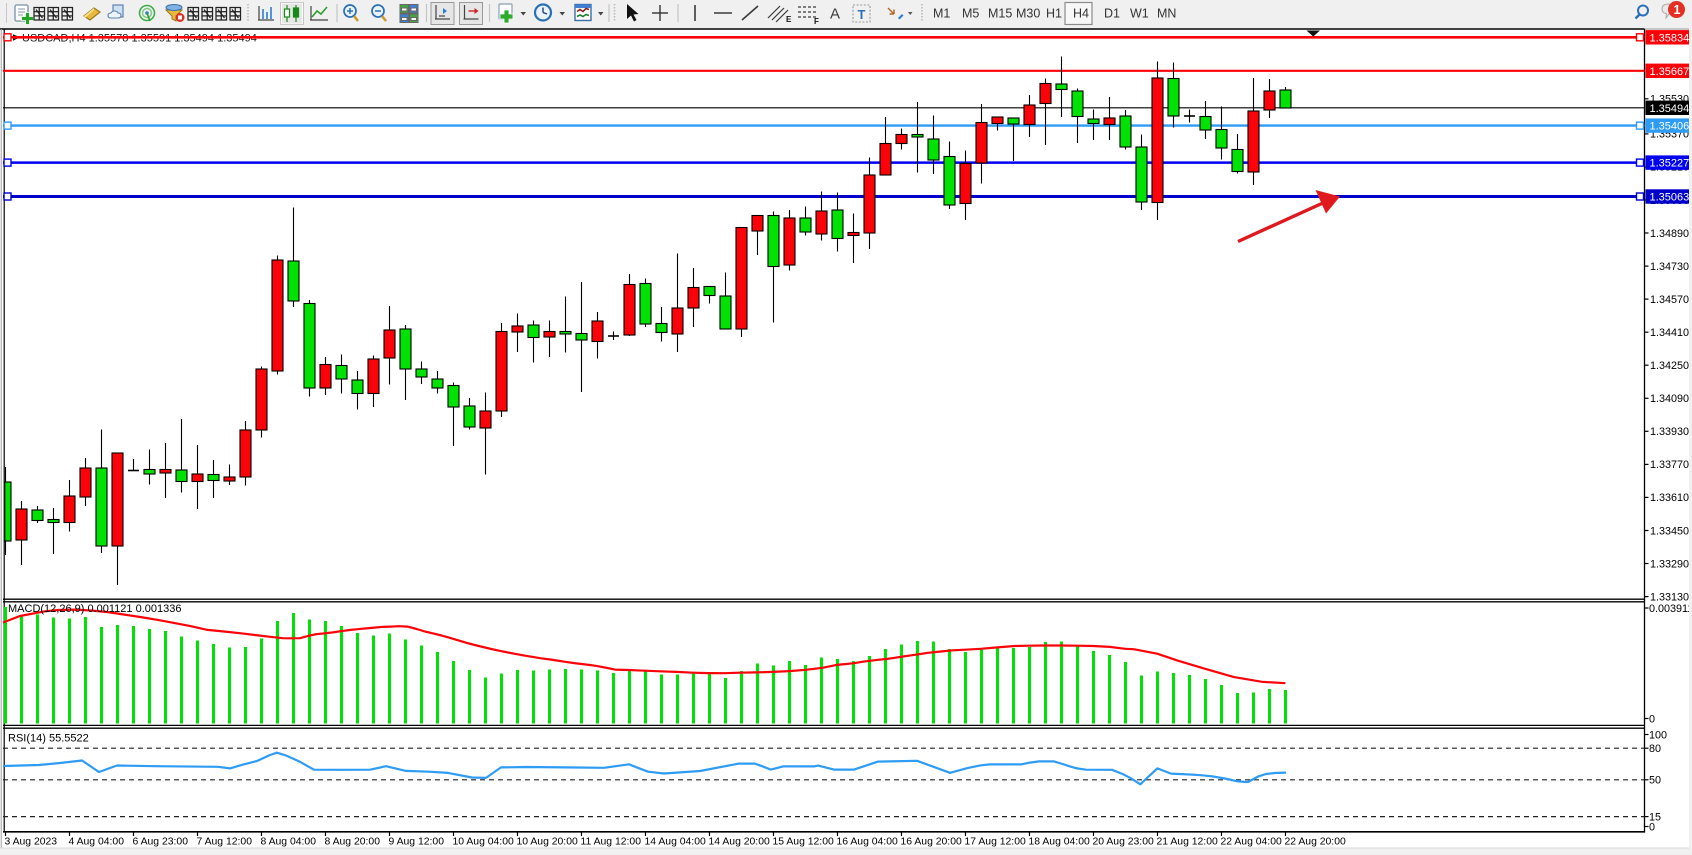  I want to click on svg-text: 8 Aug 20:00, so click(353, 842).